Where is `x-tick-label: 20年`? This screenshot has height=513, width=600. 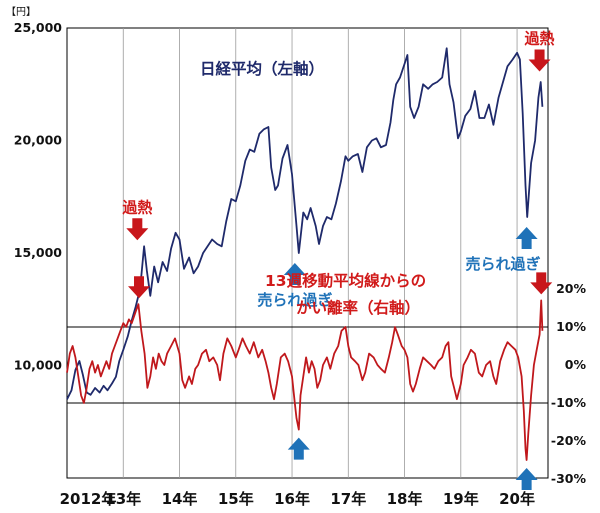 x-tick-label: 20年 is located at coordinates (517, 499).